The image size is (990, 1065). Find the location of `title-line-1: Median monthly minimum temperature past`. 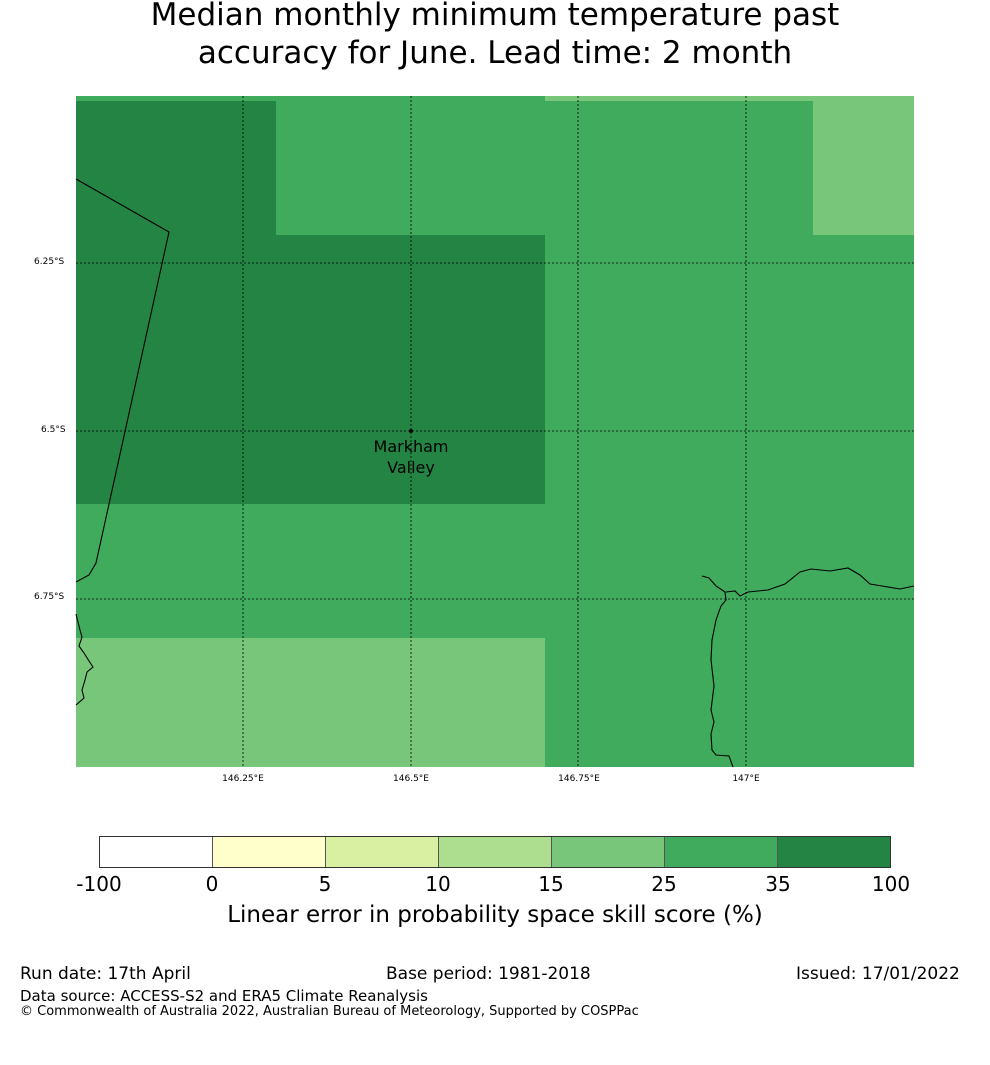

title-line-1: Median monthly minimum temperature past is located at coordinates (495, 16).